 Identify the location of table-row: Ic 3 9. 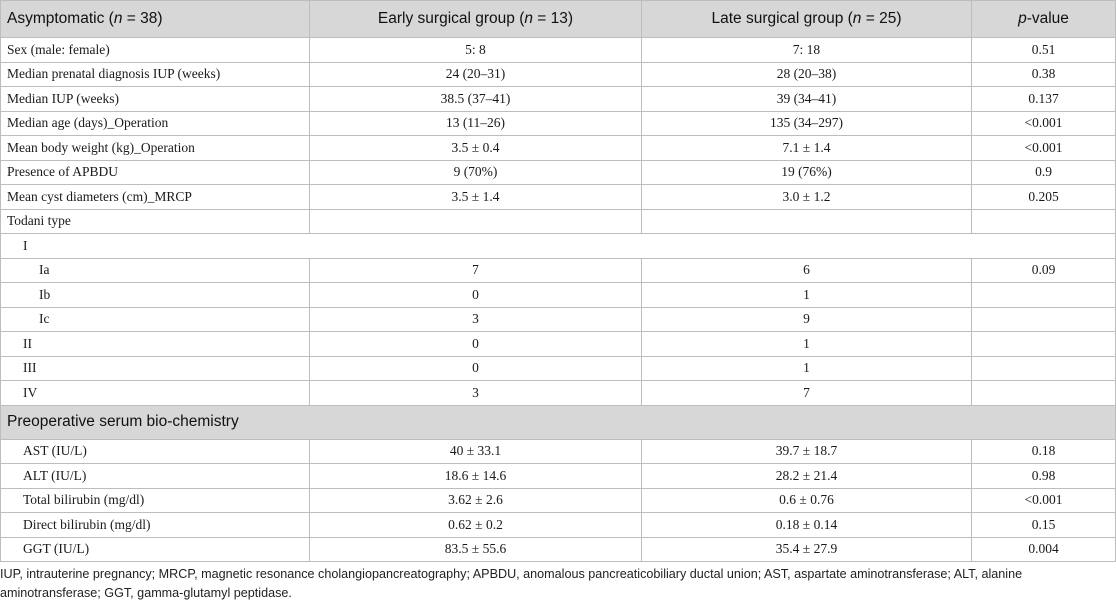
(558, 319).